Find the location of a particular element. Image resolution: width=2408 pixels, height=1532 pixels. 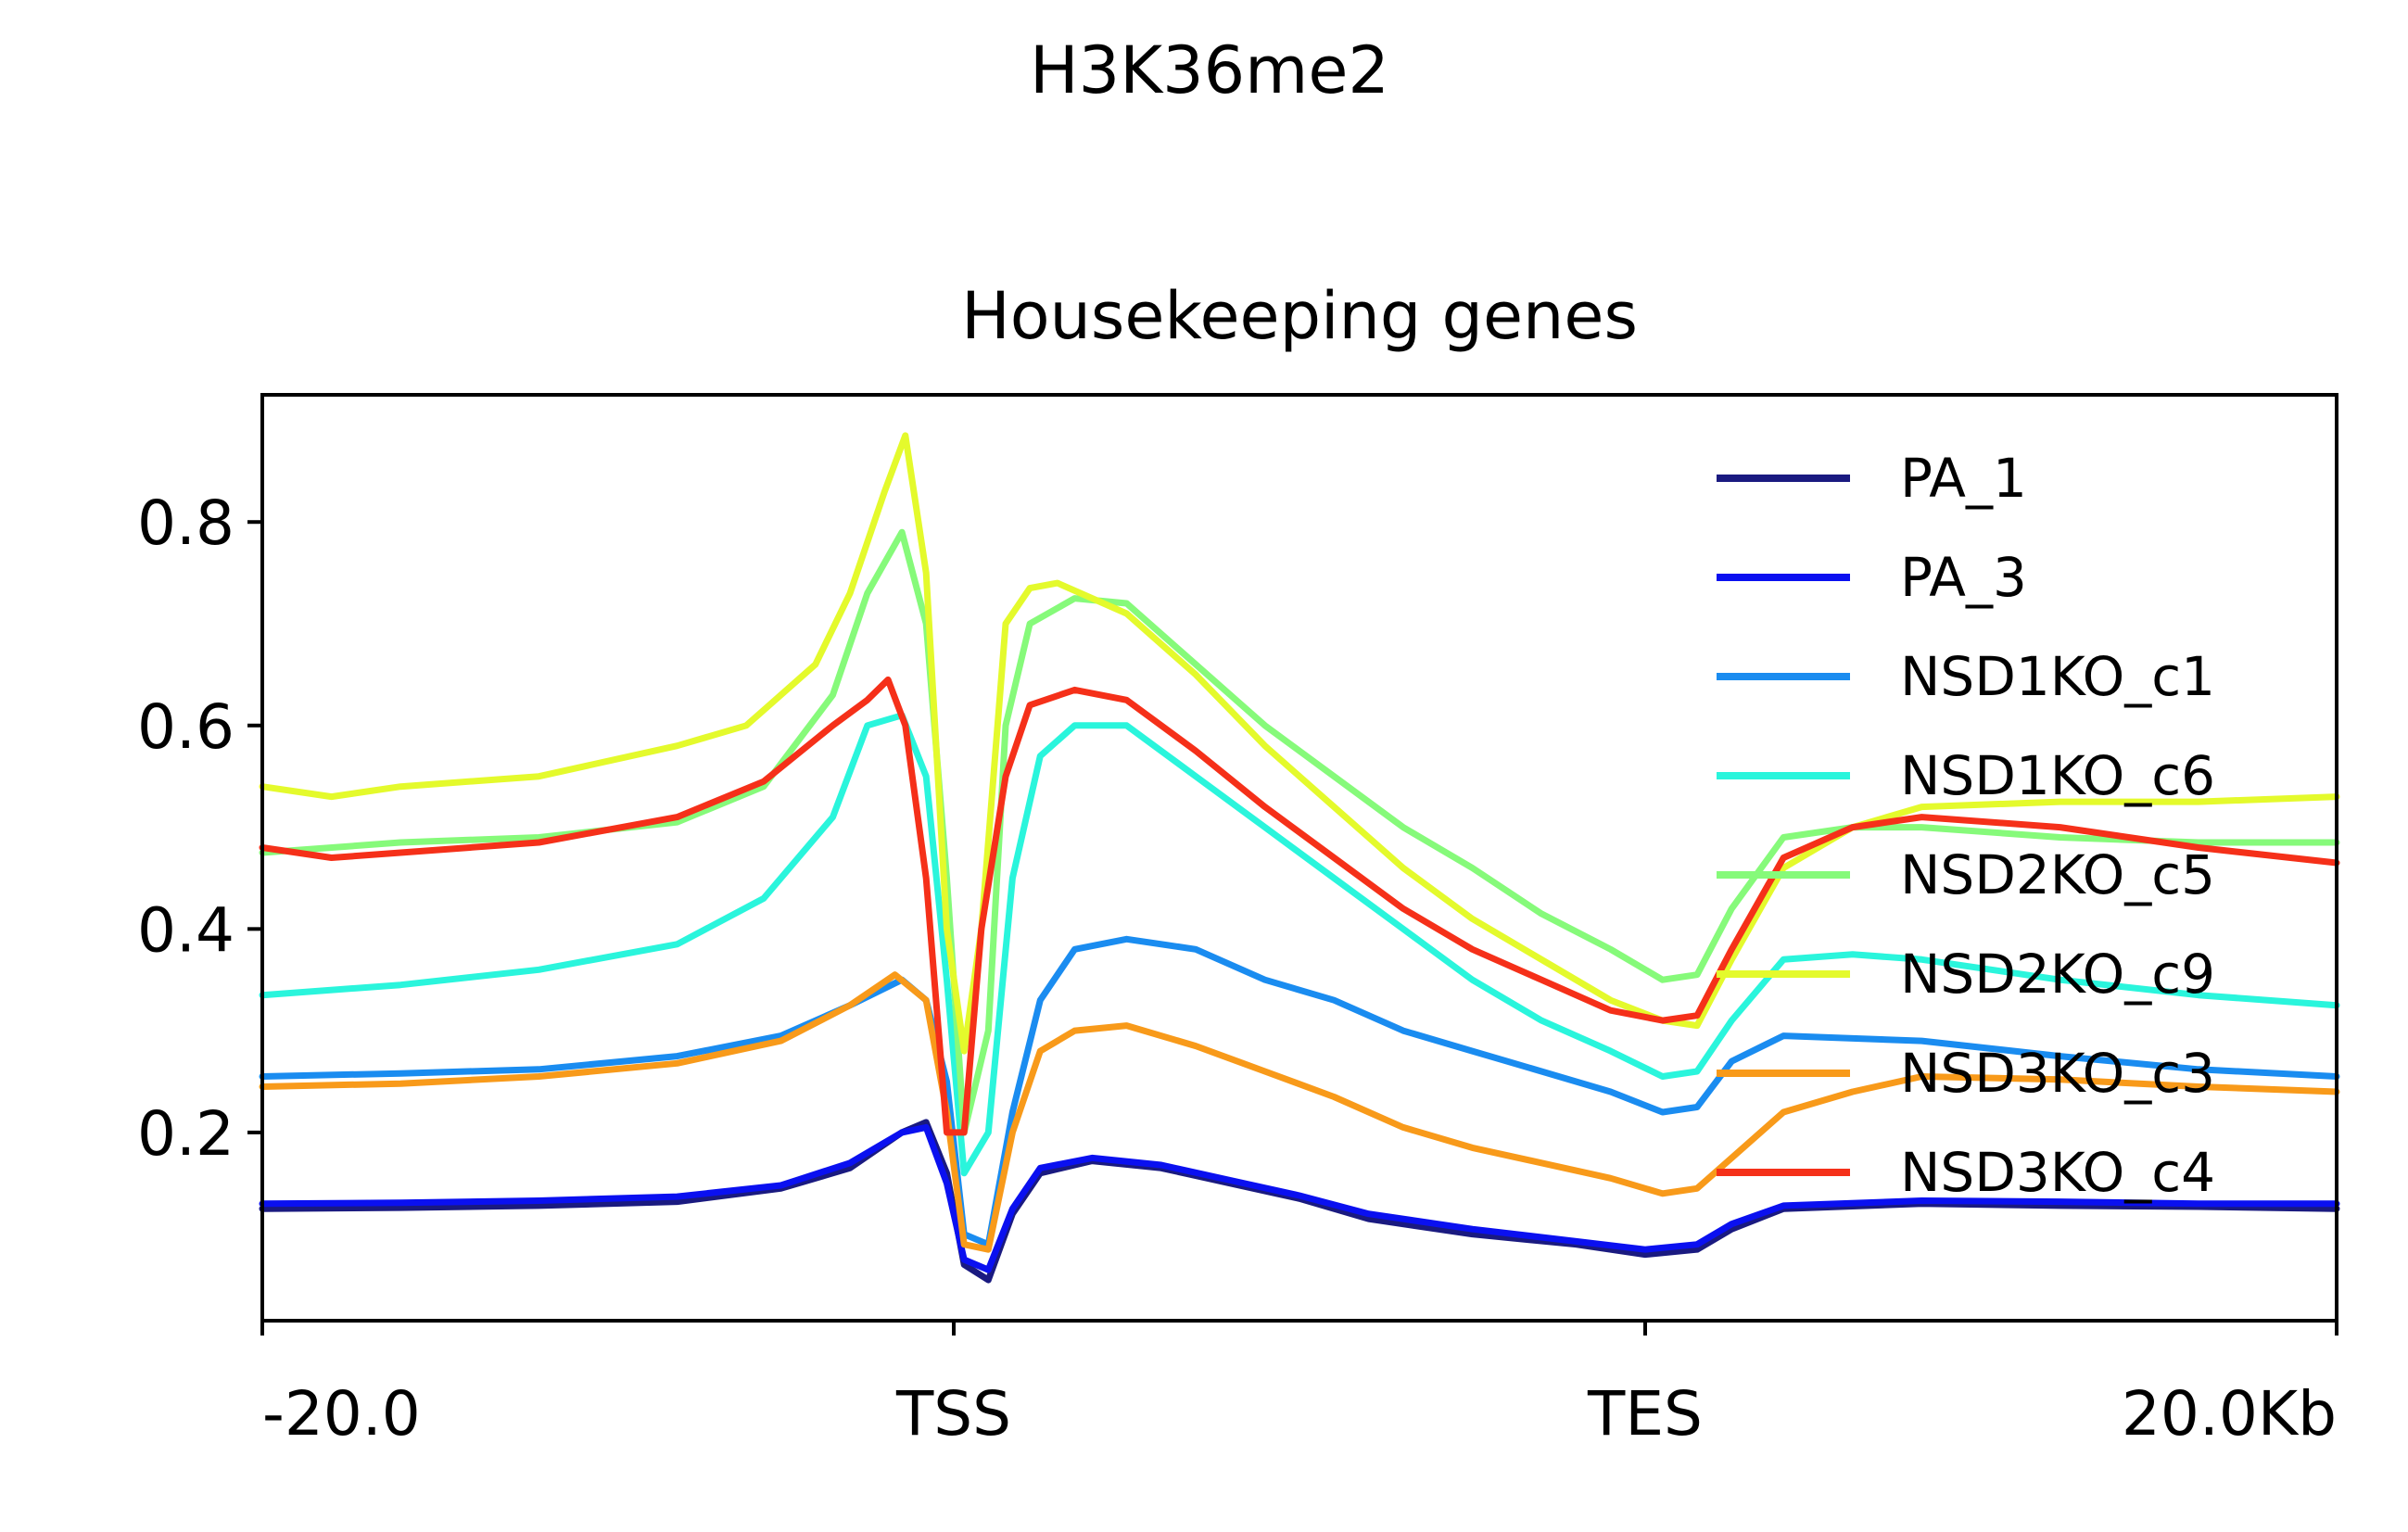

x-axis: -20.0 TSS TES 20.0Kb is located at coordinates (1299, 1386).